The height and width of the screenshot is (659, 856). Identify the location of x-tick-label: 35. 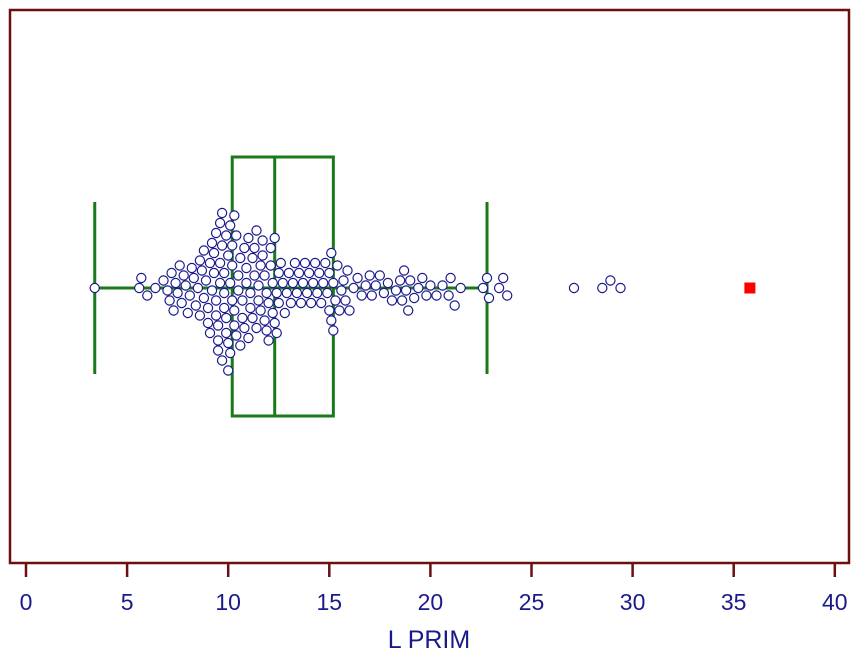
(734, 602).